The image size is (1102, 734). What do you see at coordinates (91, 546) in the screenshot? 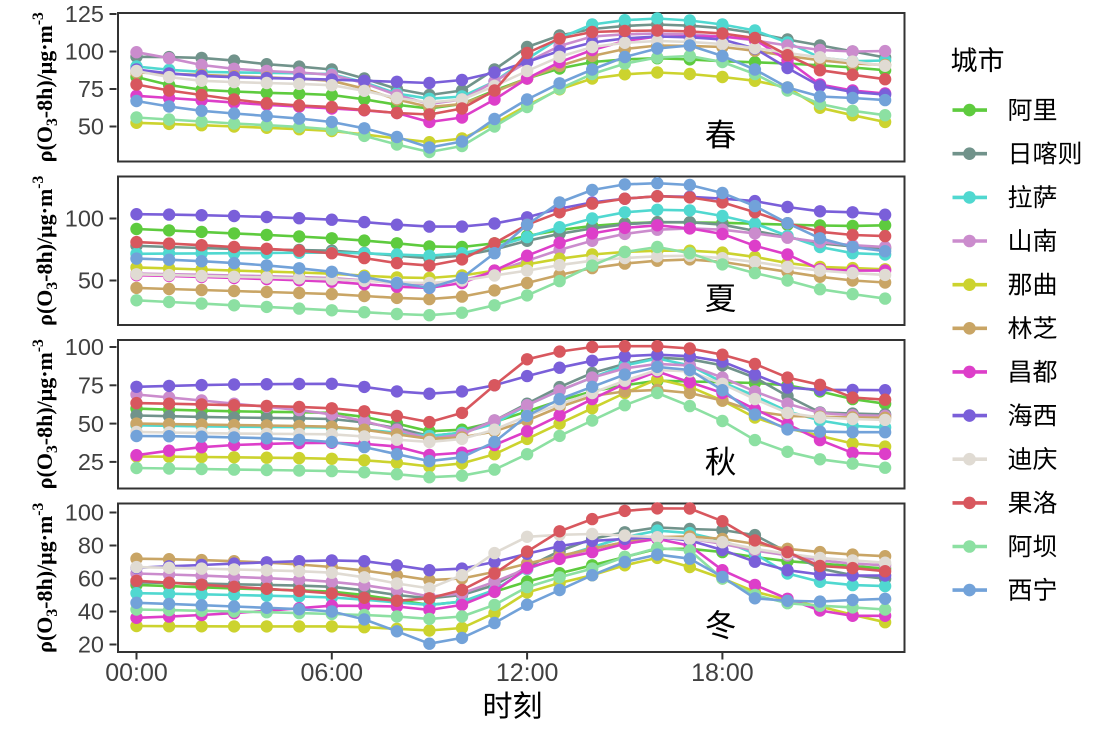
I see `svg-text: 80` at bounding box center [91, 546].